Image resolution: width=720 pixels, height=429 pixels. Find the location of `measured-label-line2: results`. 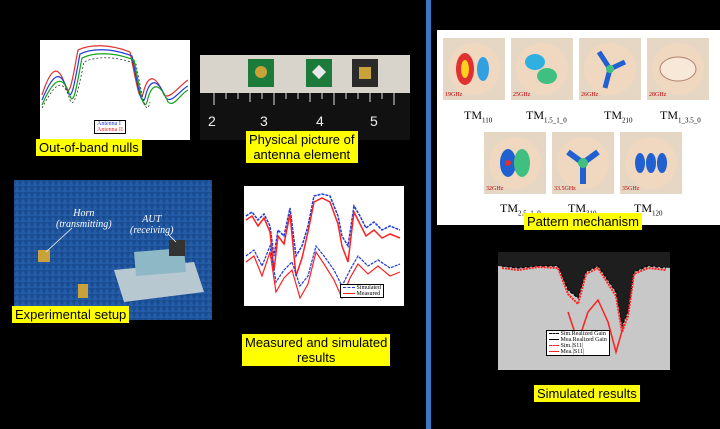

measured-label-line2: results is located at coordinates (316, 357).